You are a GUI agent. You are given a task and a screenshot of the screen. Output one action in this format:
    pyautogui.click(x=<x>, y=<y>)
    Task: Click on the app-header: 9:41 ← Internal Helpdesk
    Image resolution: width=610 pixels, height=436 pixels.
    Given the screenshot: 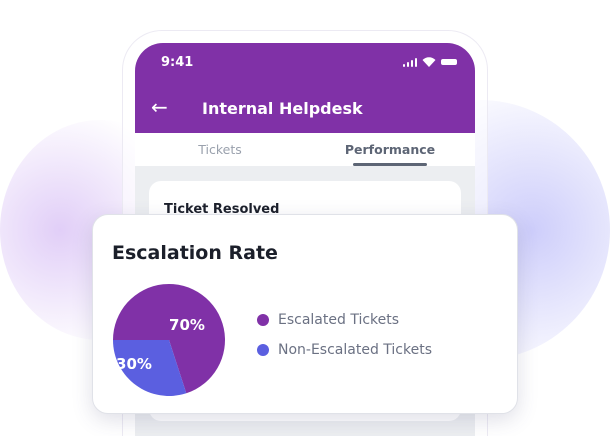 What is the action you would take?
    pyautogui.click(x=305, y=88)
    